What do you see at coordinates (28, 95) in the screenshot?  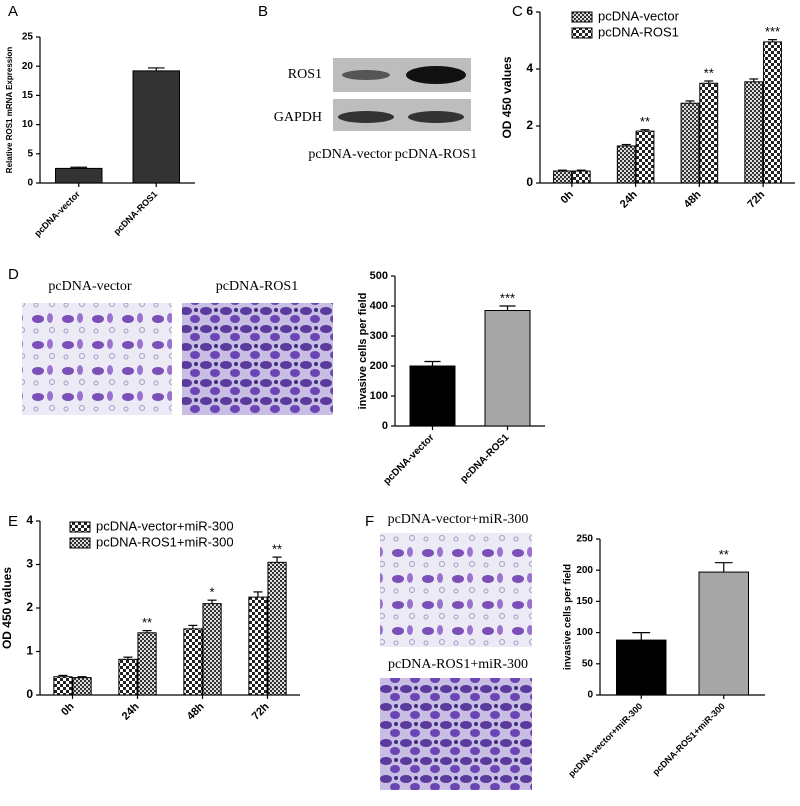 I see `y-tick-label: 15` at bounding box center [28, 95].